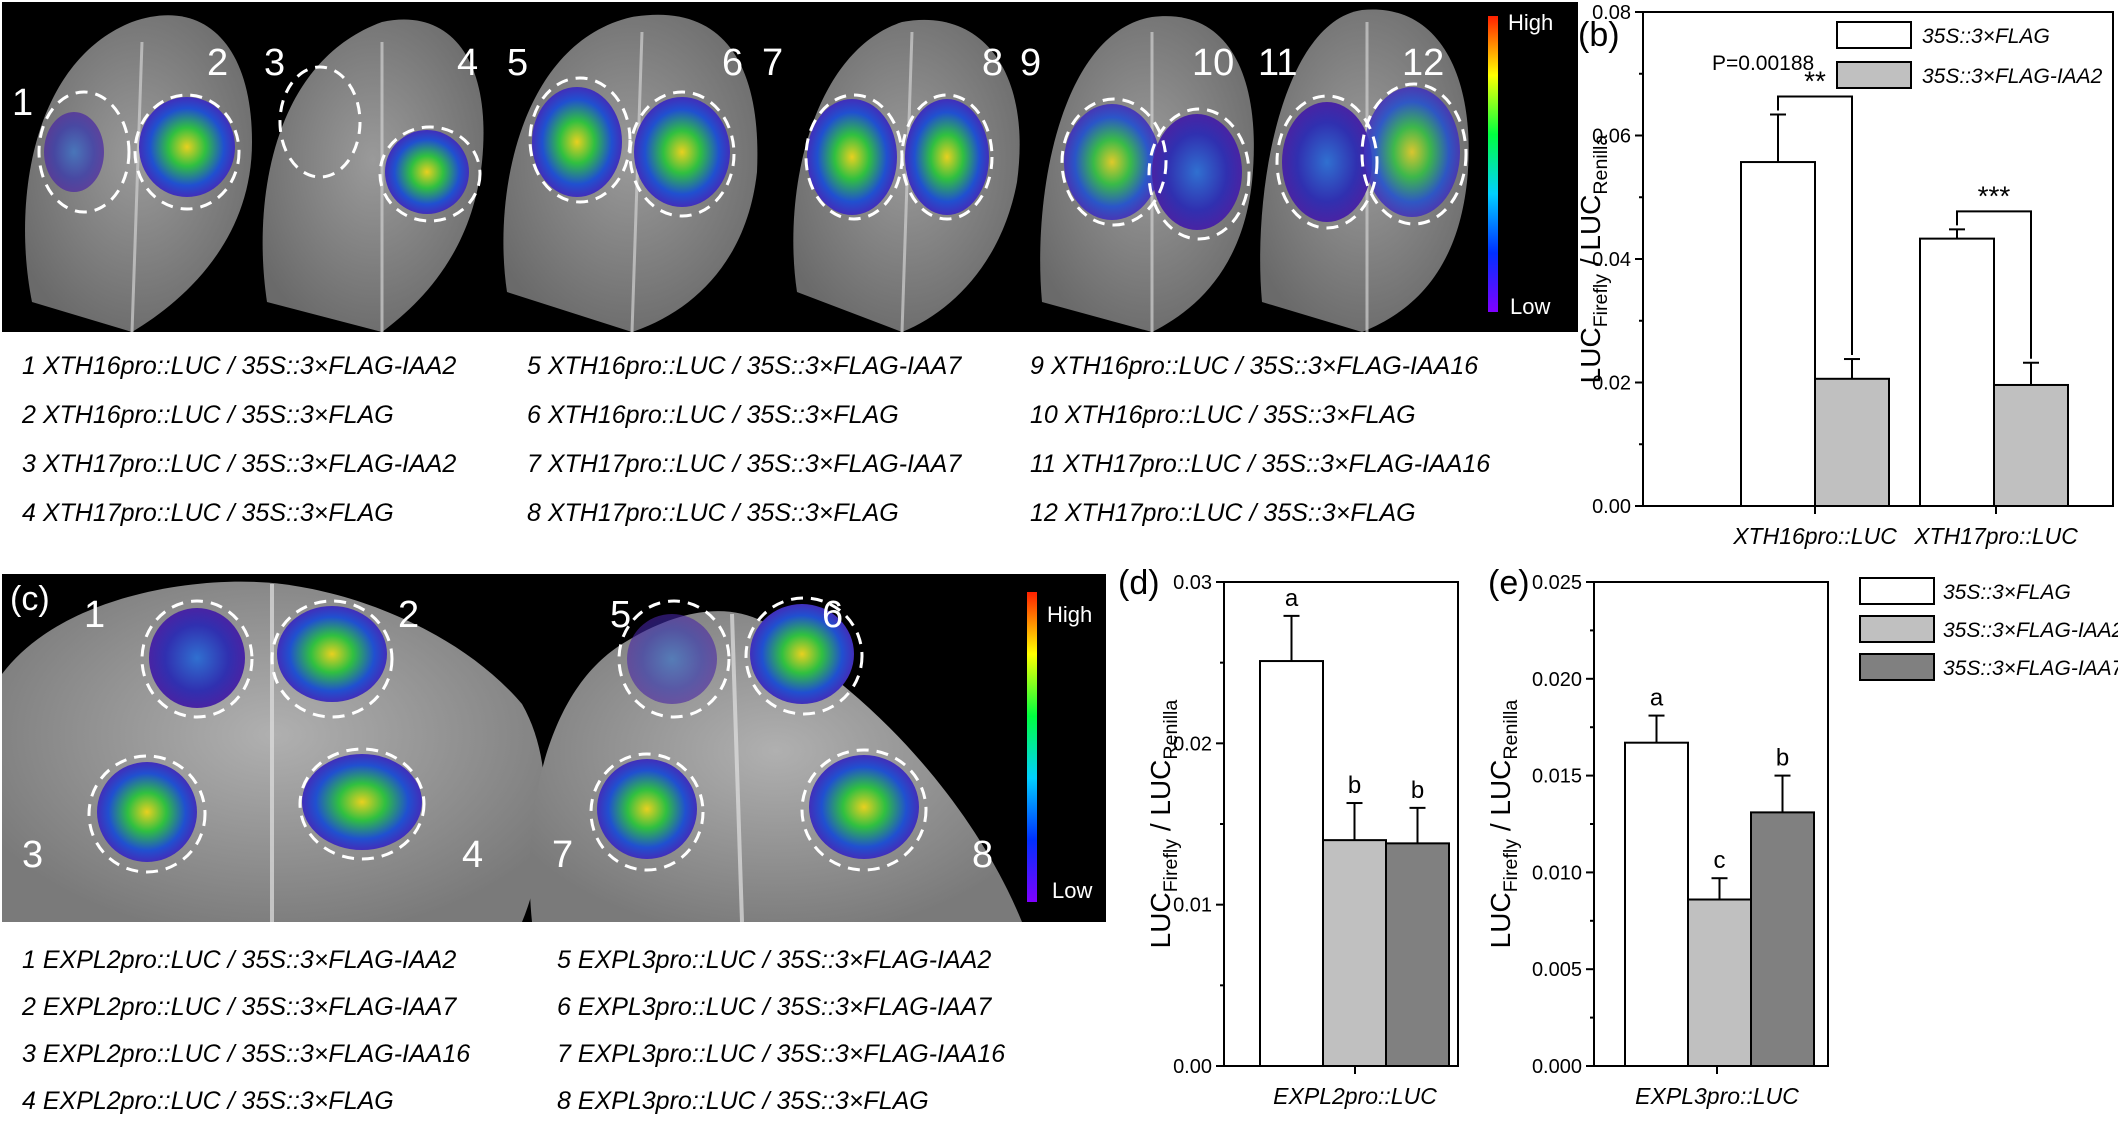 The image size is (2118, 1128). What do you see at coordinates (1032, 747) in the screenshot?
I see `panel-c-color-scale` at bounding box center [1032, 747].